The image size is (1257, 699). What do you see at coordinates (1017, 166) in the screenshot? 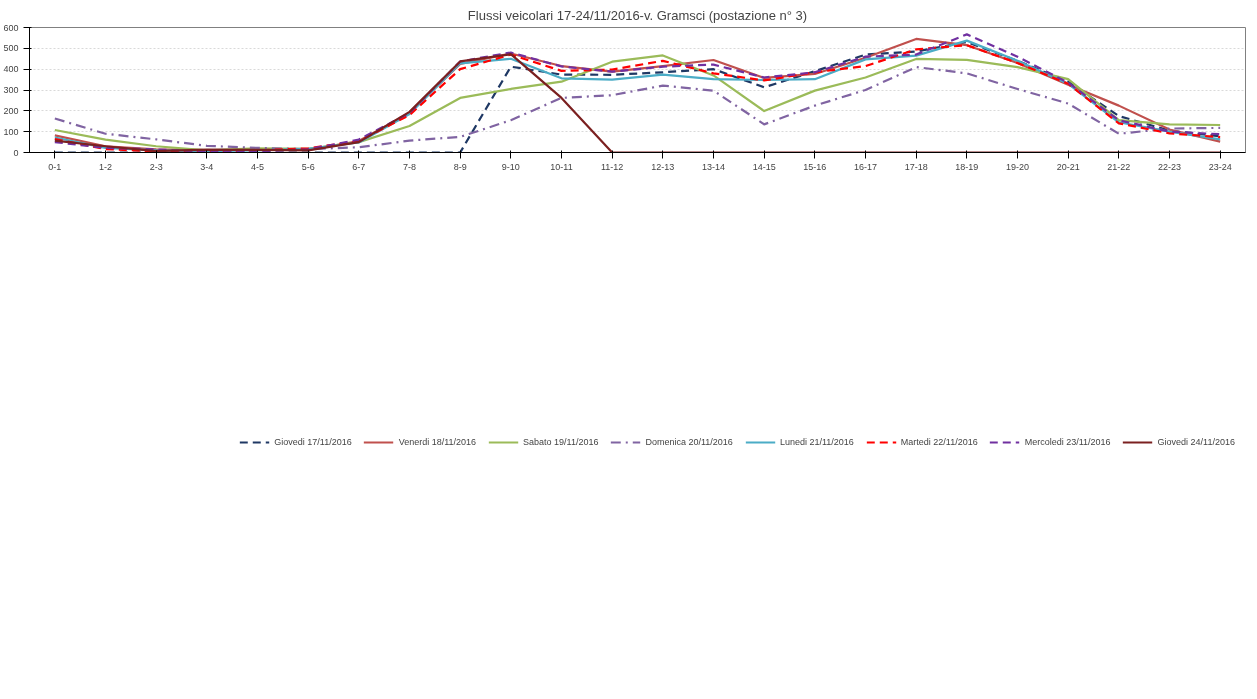
I see `x-tick-label: 19-20` at bounding box center [1017, 166].